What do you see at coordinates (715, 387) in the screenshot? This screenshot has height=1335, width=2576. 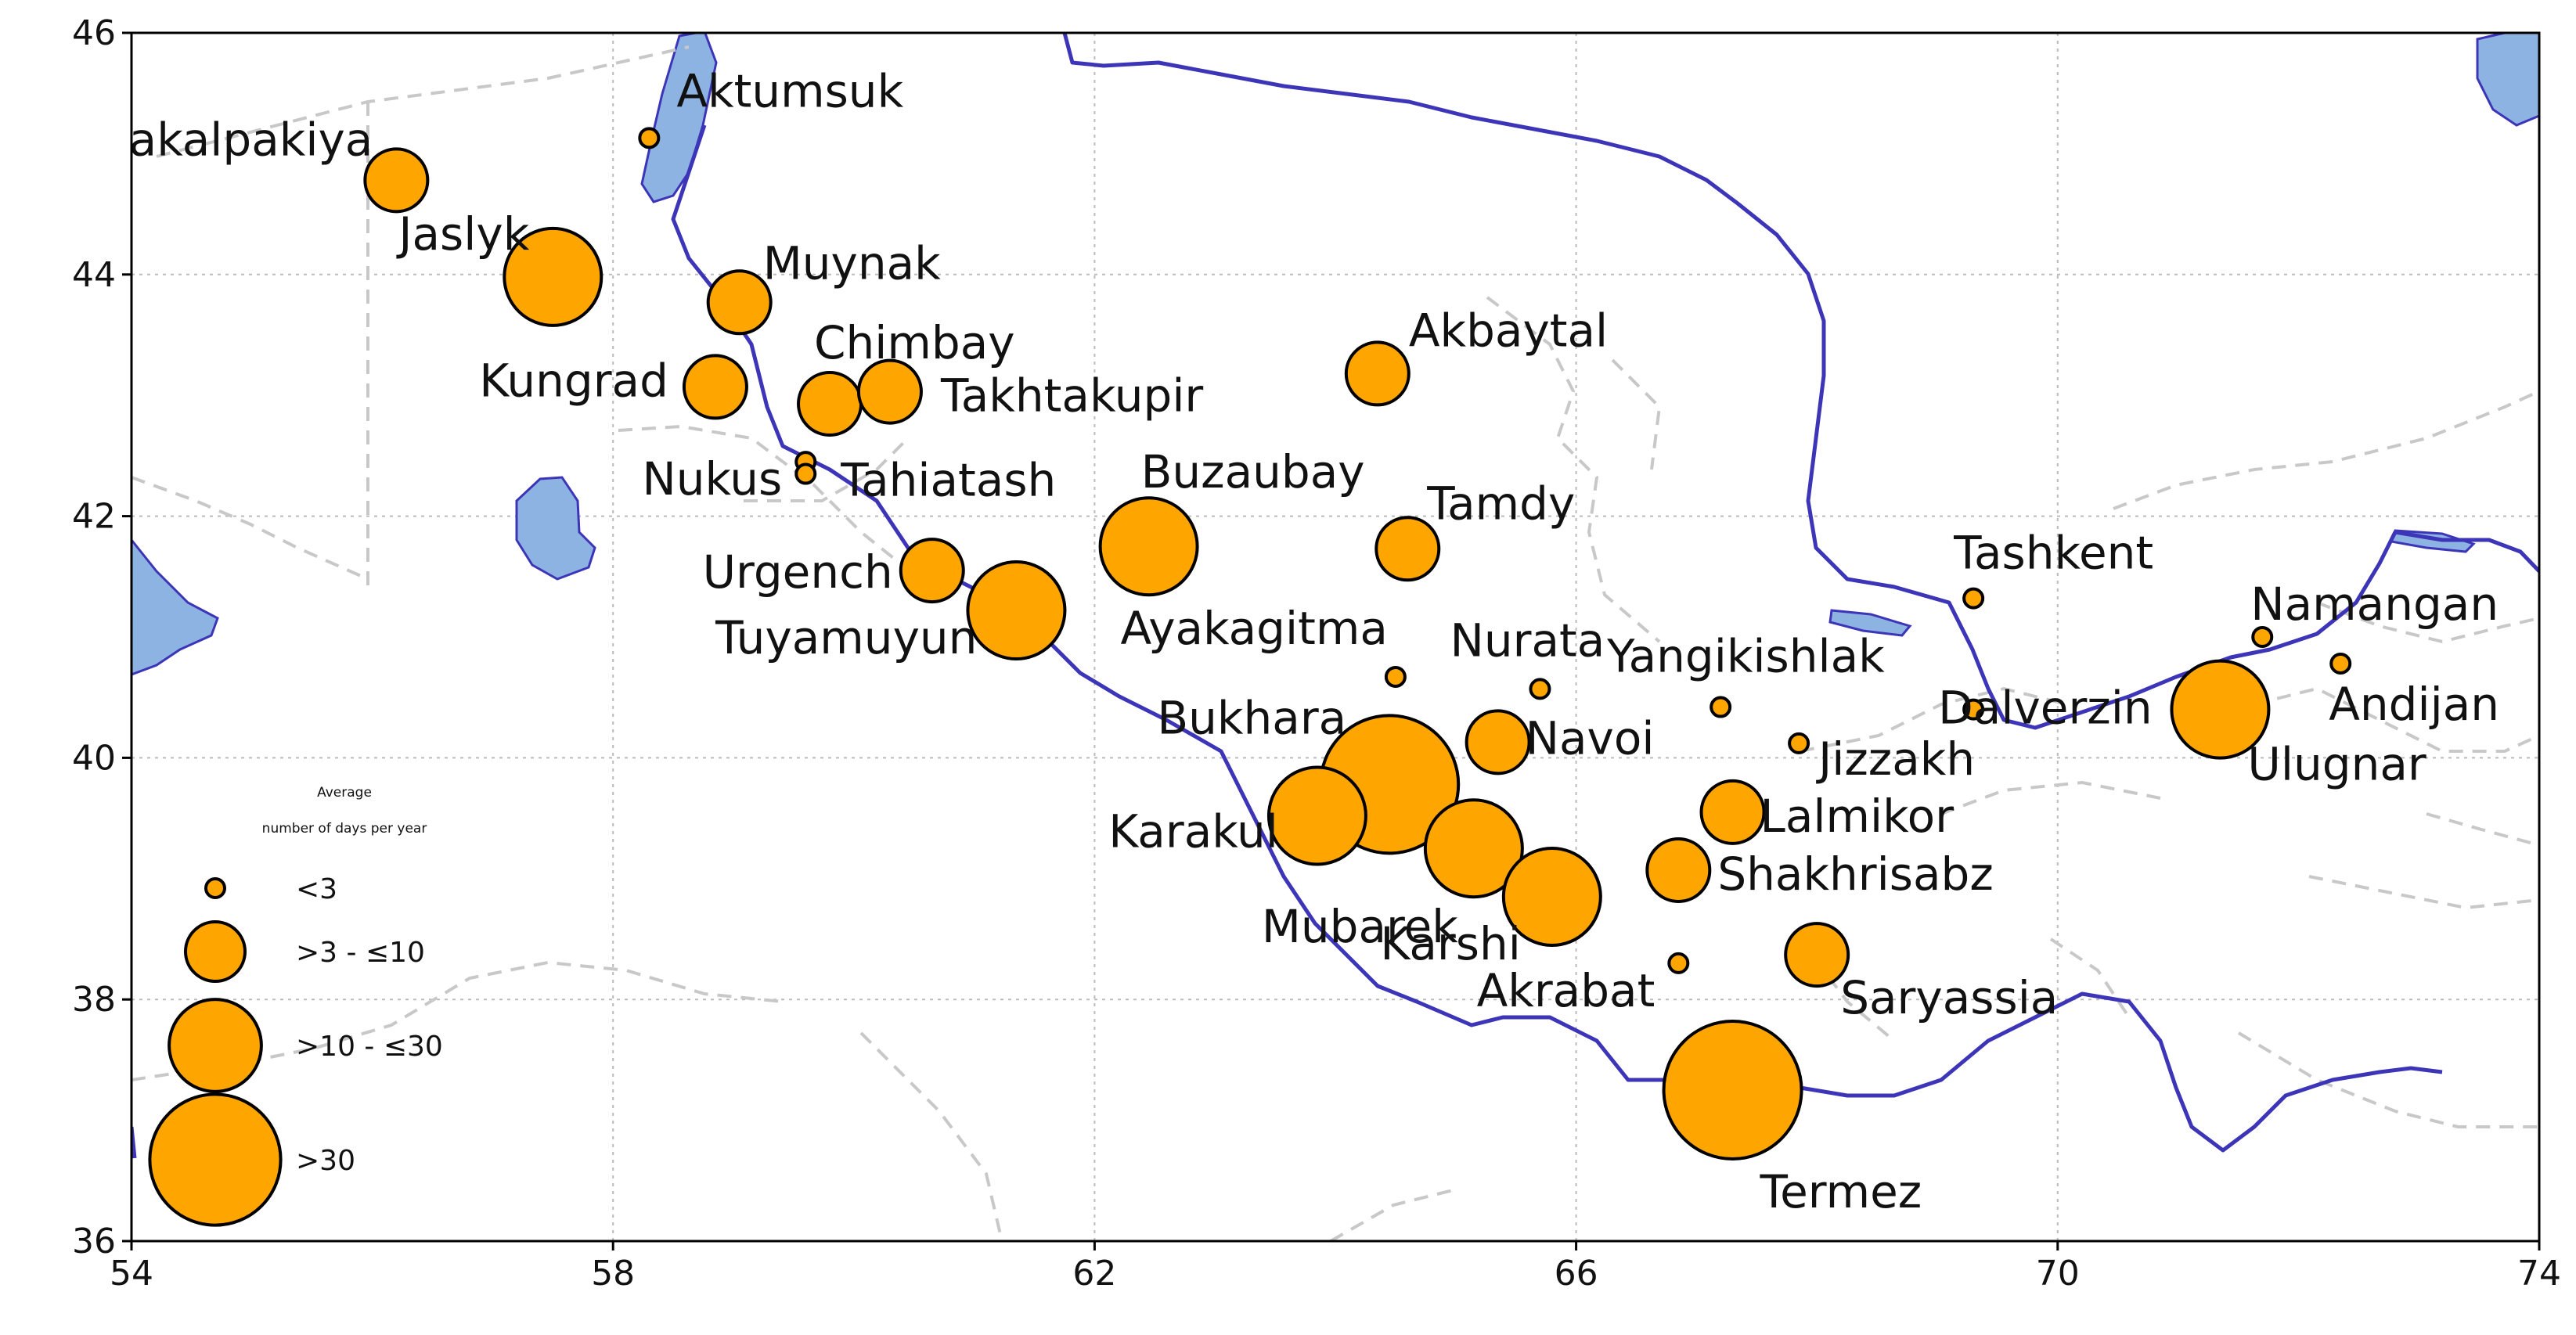 I see `station-marker-kungrad` at bounding box center [715, 387].